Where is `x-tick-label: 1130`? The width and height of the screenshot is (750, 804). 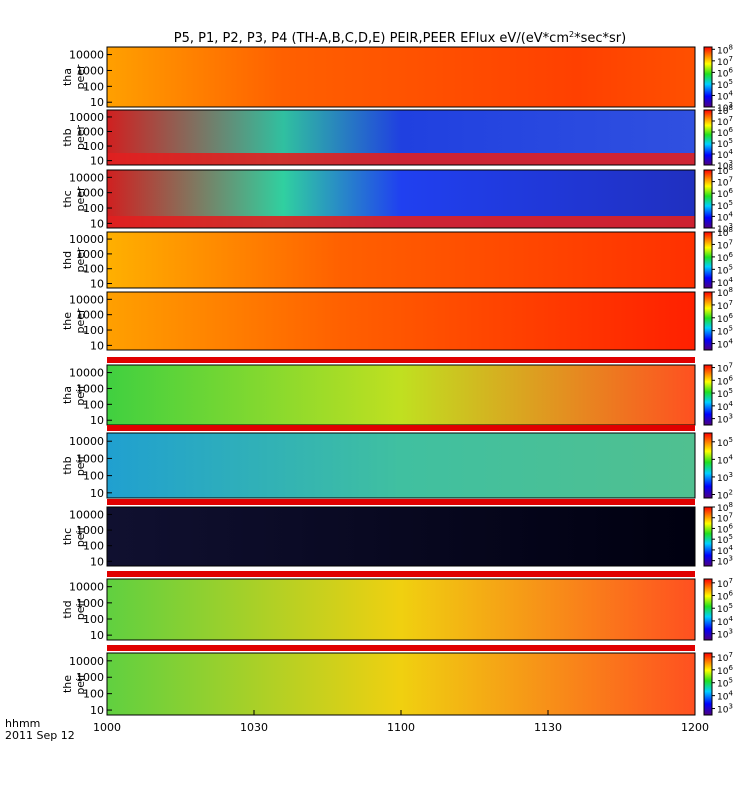
x-tick-label: 1130 is located at coordinates (548, 727).